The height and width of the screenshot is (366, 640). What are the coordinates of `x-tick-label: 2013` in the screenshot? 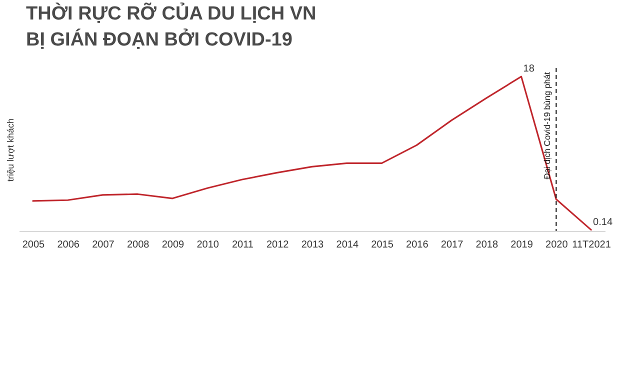 It's located at (312, 245).